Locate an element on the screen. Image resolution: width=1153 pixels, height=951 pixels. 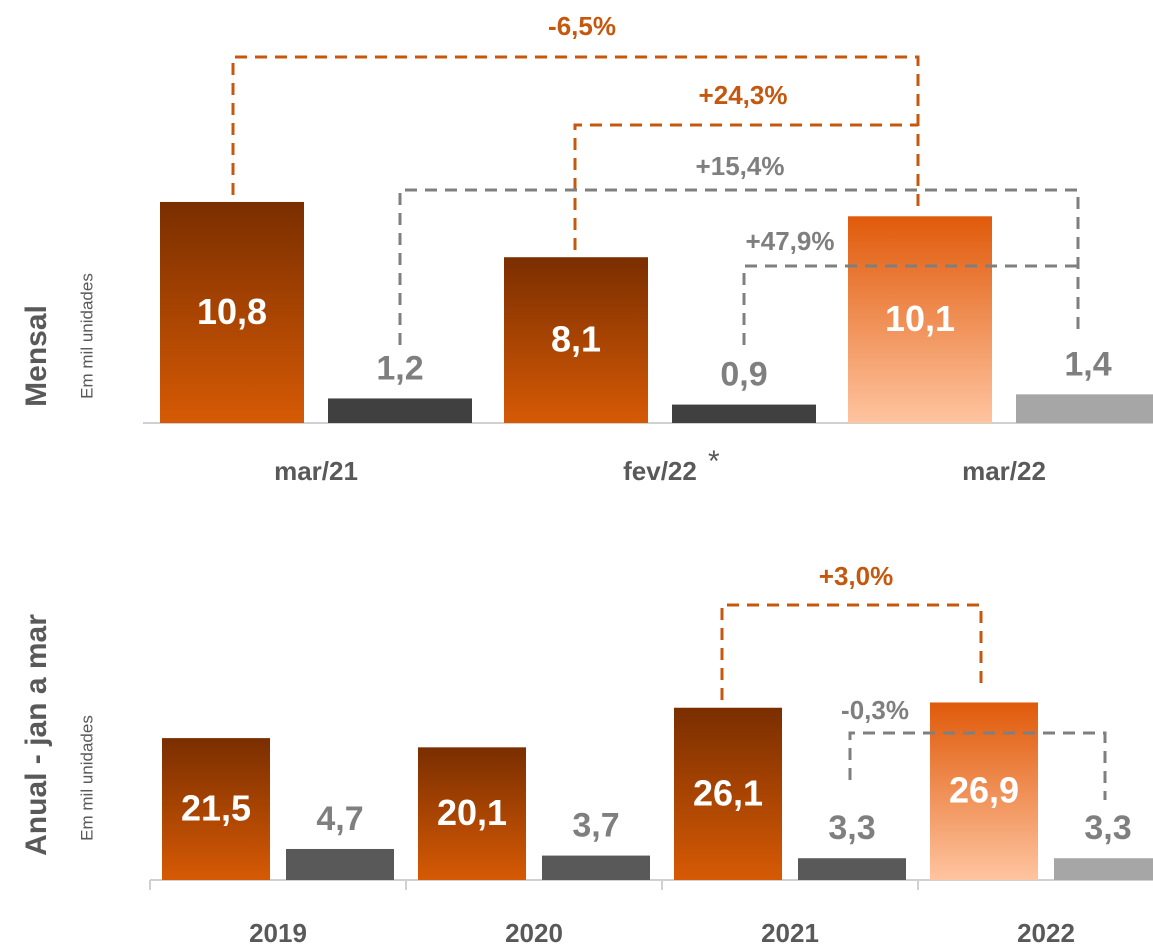
x-tick-label: 2021 is located at coordinates (790, 933).